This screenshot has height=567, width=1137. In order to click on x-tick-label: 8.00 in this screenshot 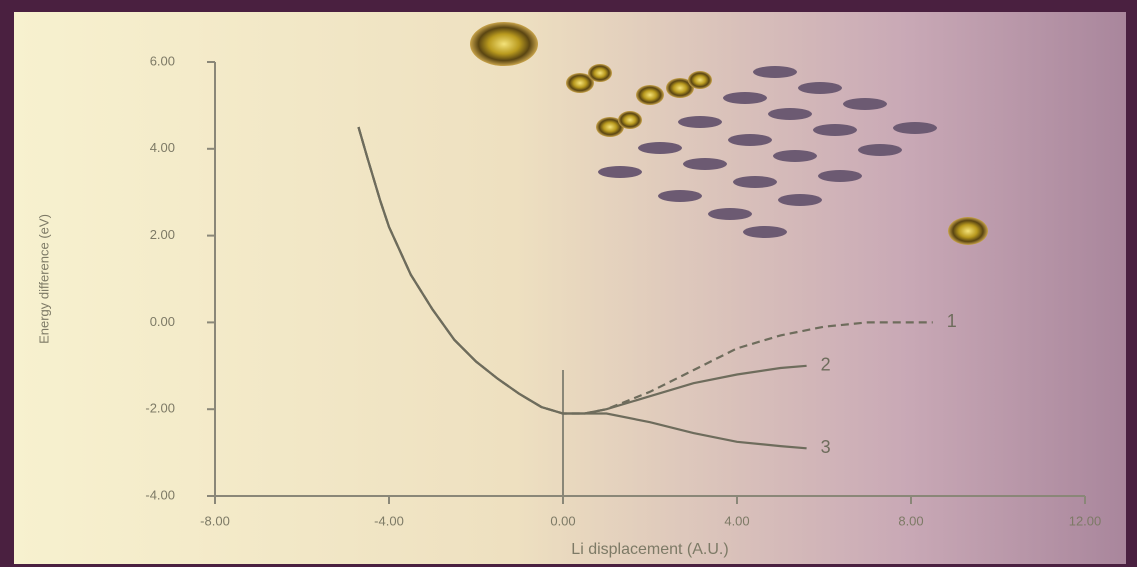, I will do `click(910, 520)`.